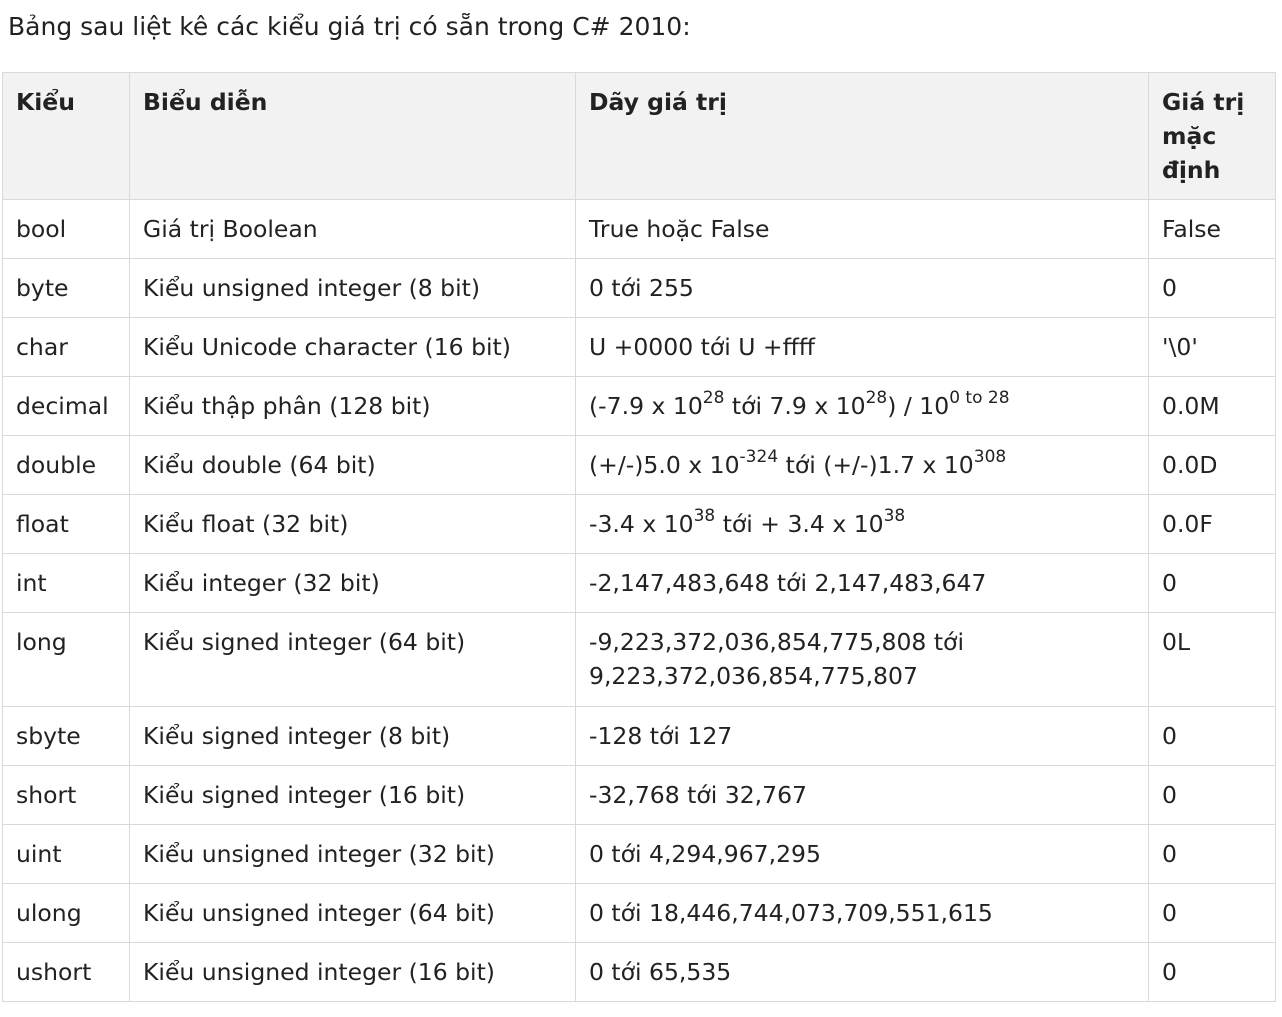 The height and width of the screenshot is (1017, 1282). Describe the element at coordinates (1212, 465) in the screenshot. I see `cell-default: 0.0D` at that location.